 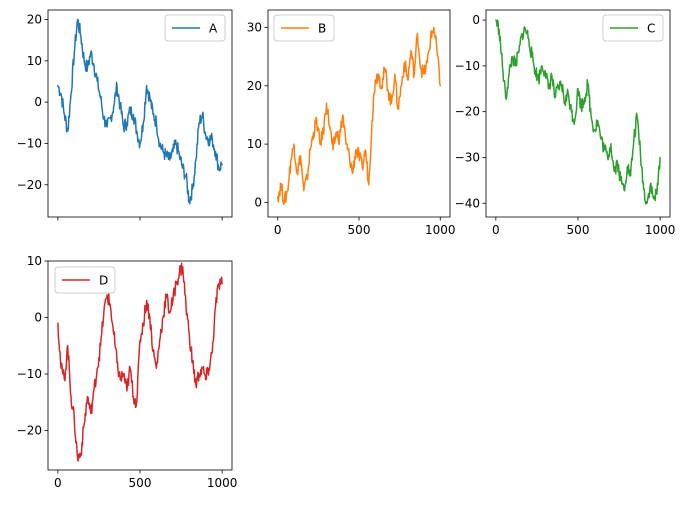 What do you see at coordinates (467, 203) in the screenshot?
I see `y-tick-label: −40` at bounding box center [467, 203].